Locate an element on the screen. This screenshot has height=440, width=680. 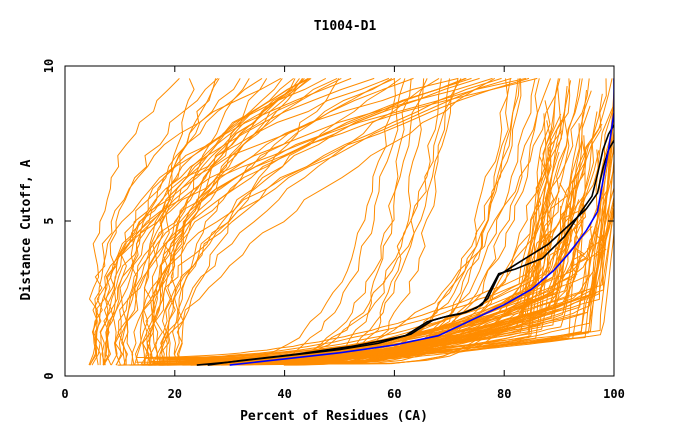
y-tick-label: 5 is located at coordinates (49, 220).